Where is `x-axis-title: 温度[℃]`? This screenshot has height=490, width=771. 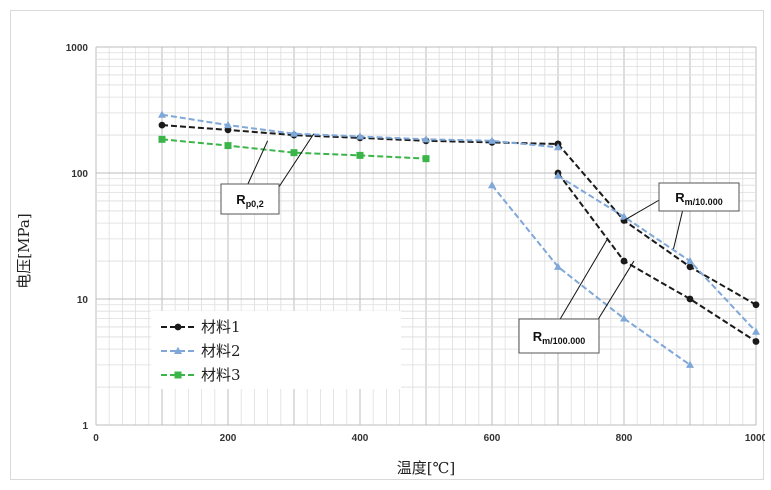
x-axis-title: 温度[℃] is located at coordinates (426, 468).